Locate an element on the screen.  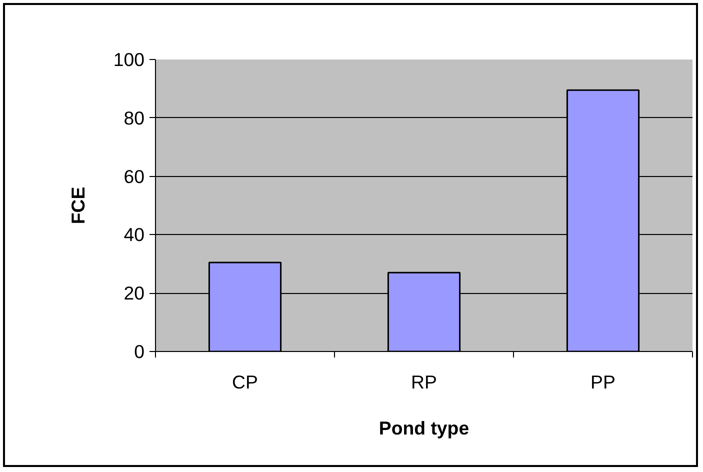
y-tick-label: 0 is located at coordinates (139, 351).